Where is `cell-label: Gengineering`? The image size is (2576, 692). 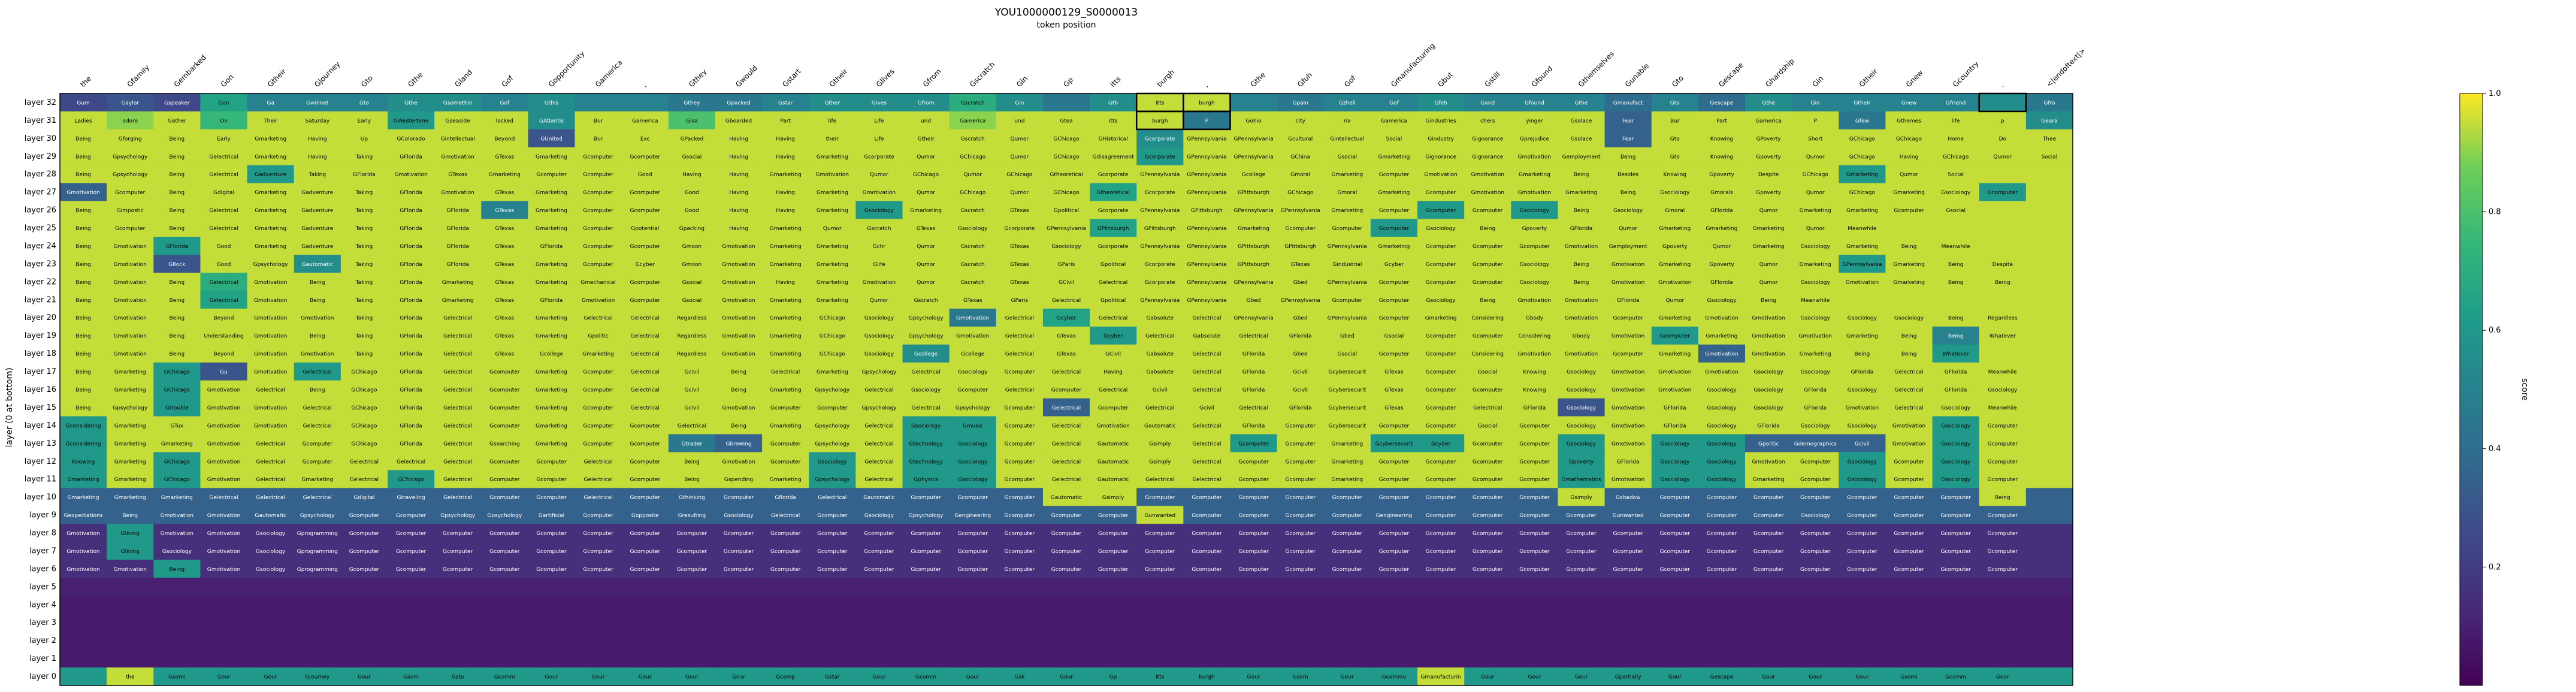 cell-label: Gengineering is located at coordinates (972, 516).